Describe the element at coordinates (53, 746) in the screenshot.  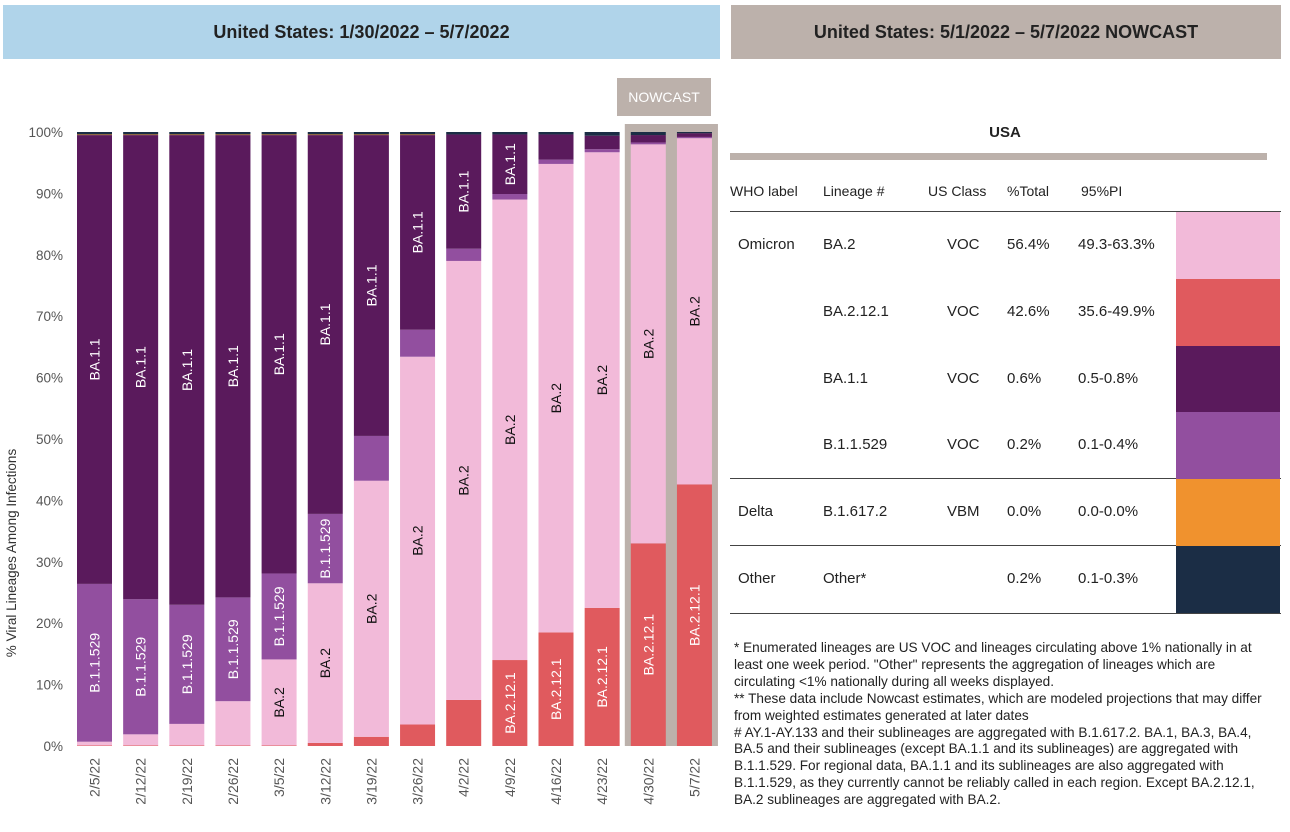
I see `y-tick-label: 0%` at that location.